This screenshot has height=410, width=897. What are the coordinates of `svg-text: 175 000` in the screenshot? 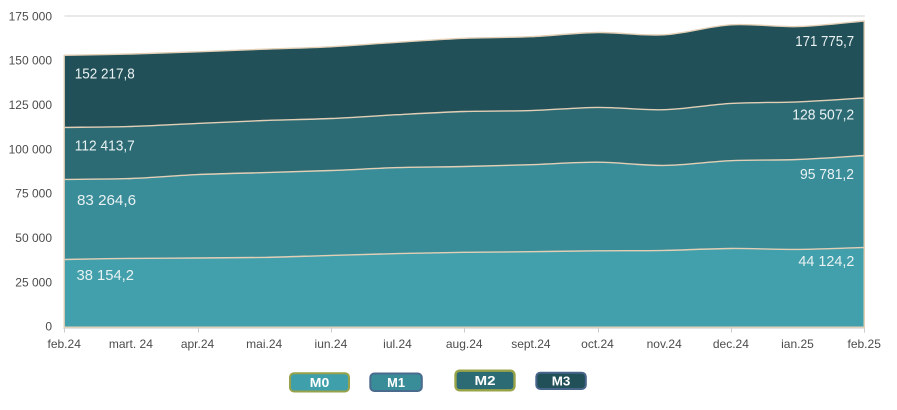 It's located at (31, 16).